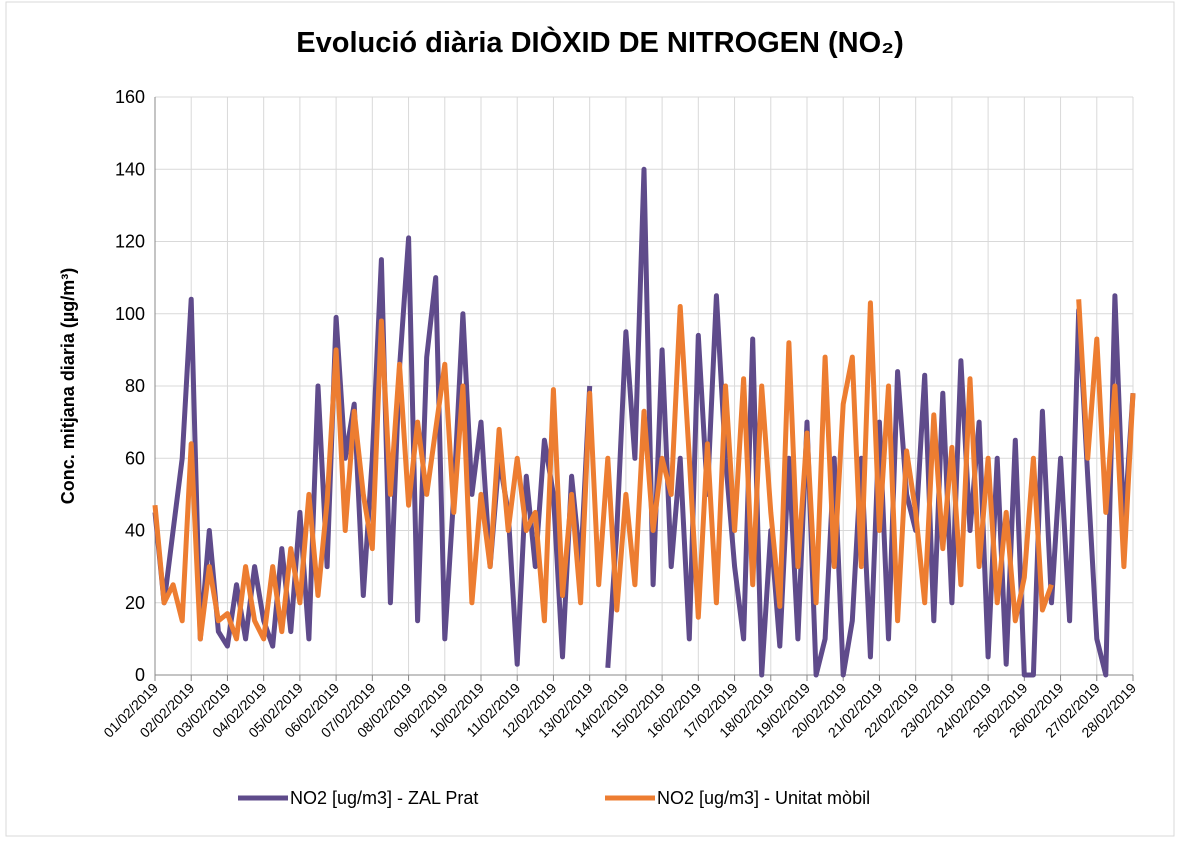 Image resolution: width=1181 pixels, height=846 pixels. Describe the element at coordinates (763, 798) in the screenshot. I see `legend-label: NO2 [ug/m3] - Unitat mòbil` at that location.